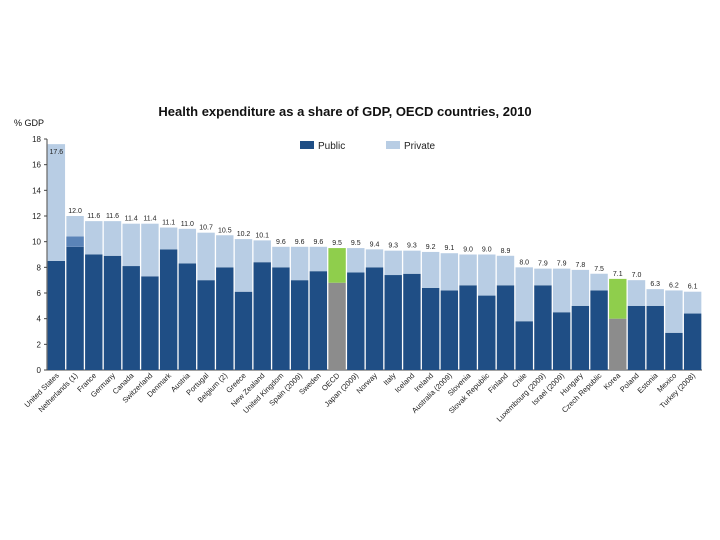 The height and width of the screenshot is (540, 720). I want to click on bar-total-label: 7.8, so click(580, 265).